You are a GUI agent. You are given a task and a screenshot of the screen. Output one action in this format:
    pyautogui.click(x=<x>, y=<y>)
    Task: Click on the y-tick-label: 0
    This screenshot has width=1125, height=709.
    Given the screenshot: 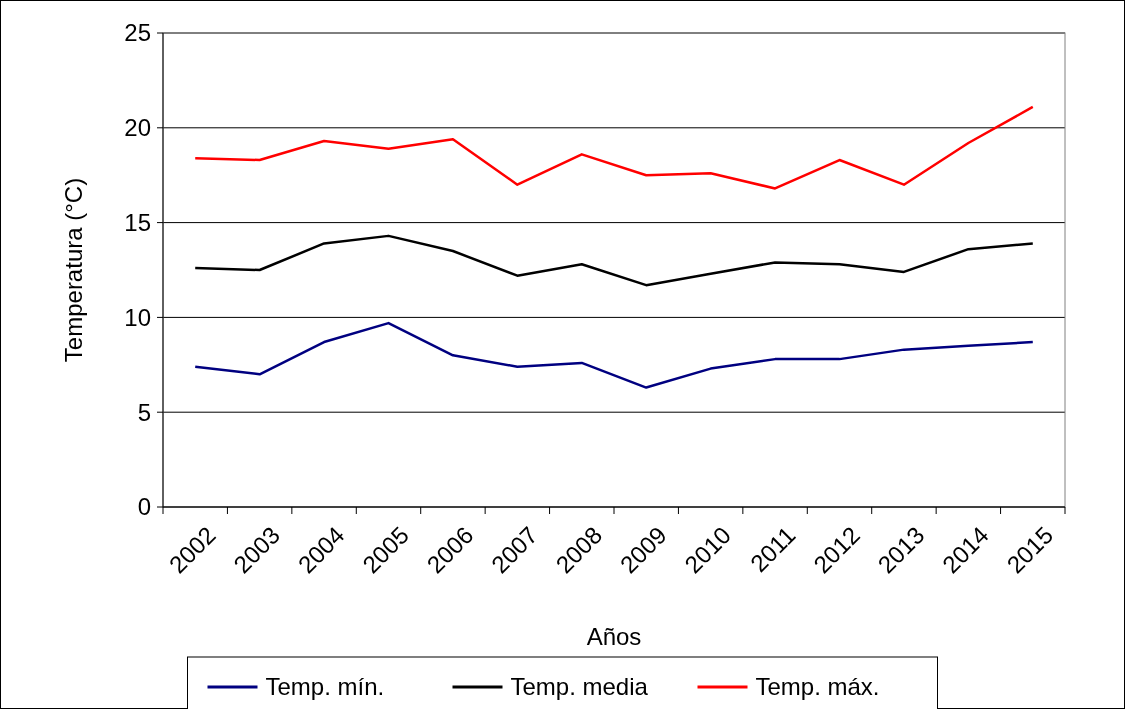 What is the action you would take?
    pyautogui.click(x=144, y=507)
    